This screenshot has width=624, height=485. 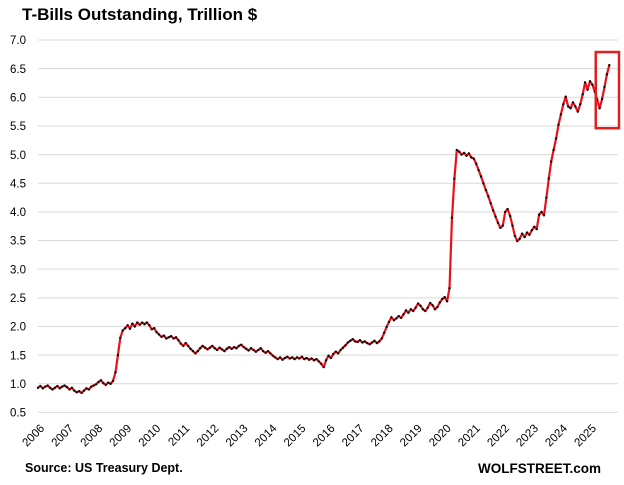 I want to click on y-axis-label: 3.0, so click(x=18, y=270).